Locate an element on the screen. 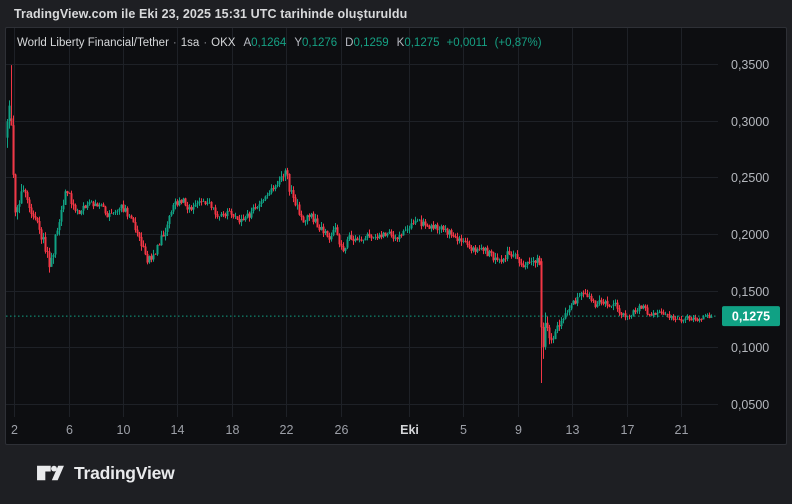 The height and width of the screenshot is (504, 792). x-axis-label: 13 is located at coordinates (573, 430).